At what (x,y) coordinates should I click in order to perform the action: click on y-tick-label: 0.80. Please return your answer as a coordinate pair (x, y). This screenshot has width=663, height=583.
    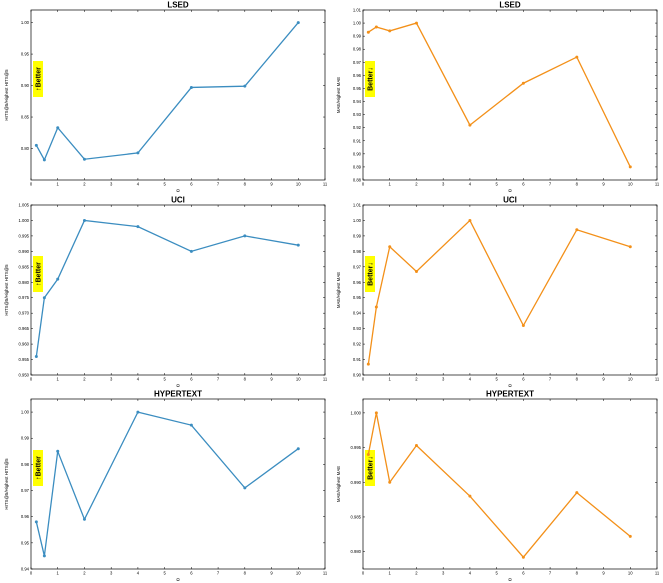
    Looking at the image, I should click on (25, 148).